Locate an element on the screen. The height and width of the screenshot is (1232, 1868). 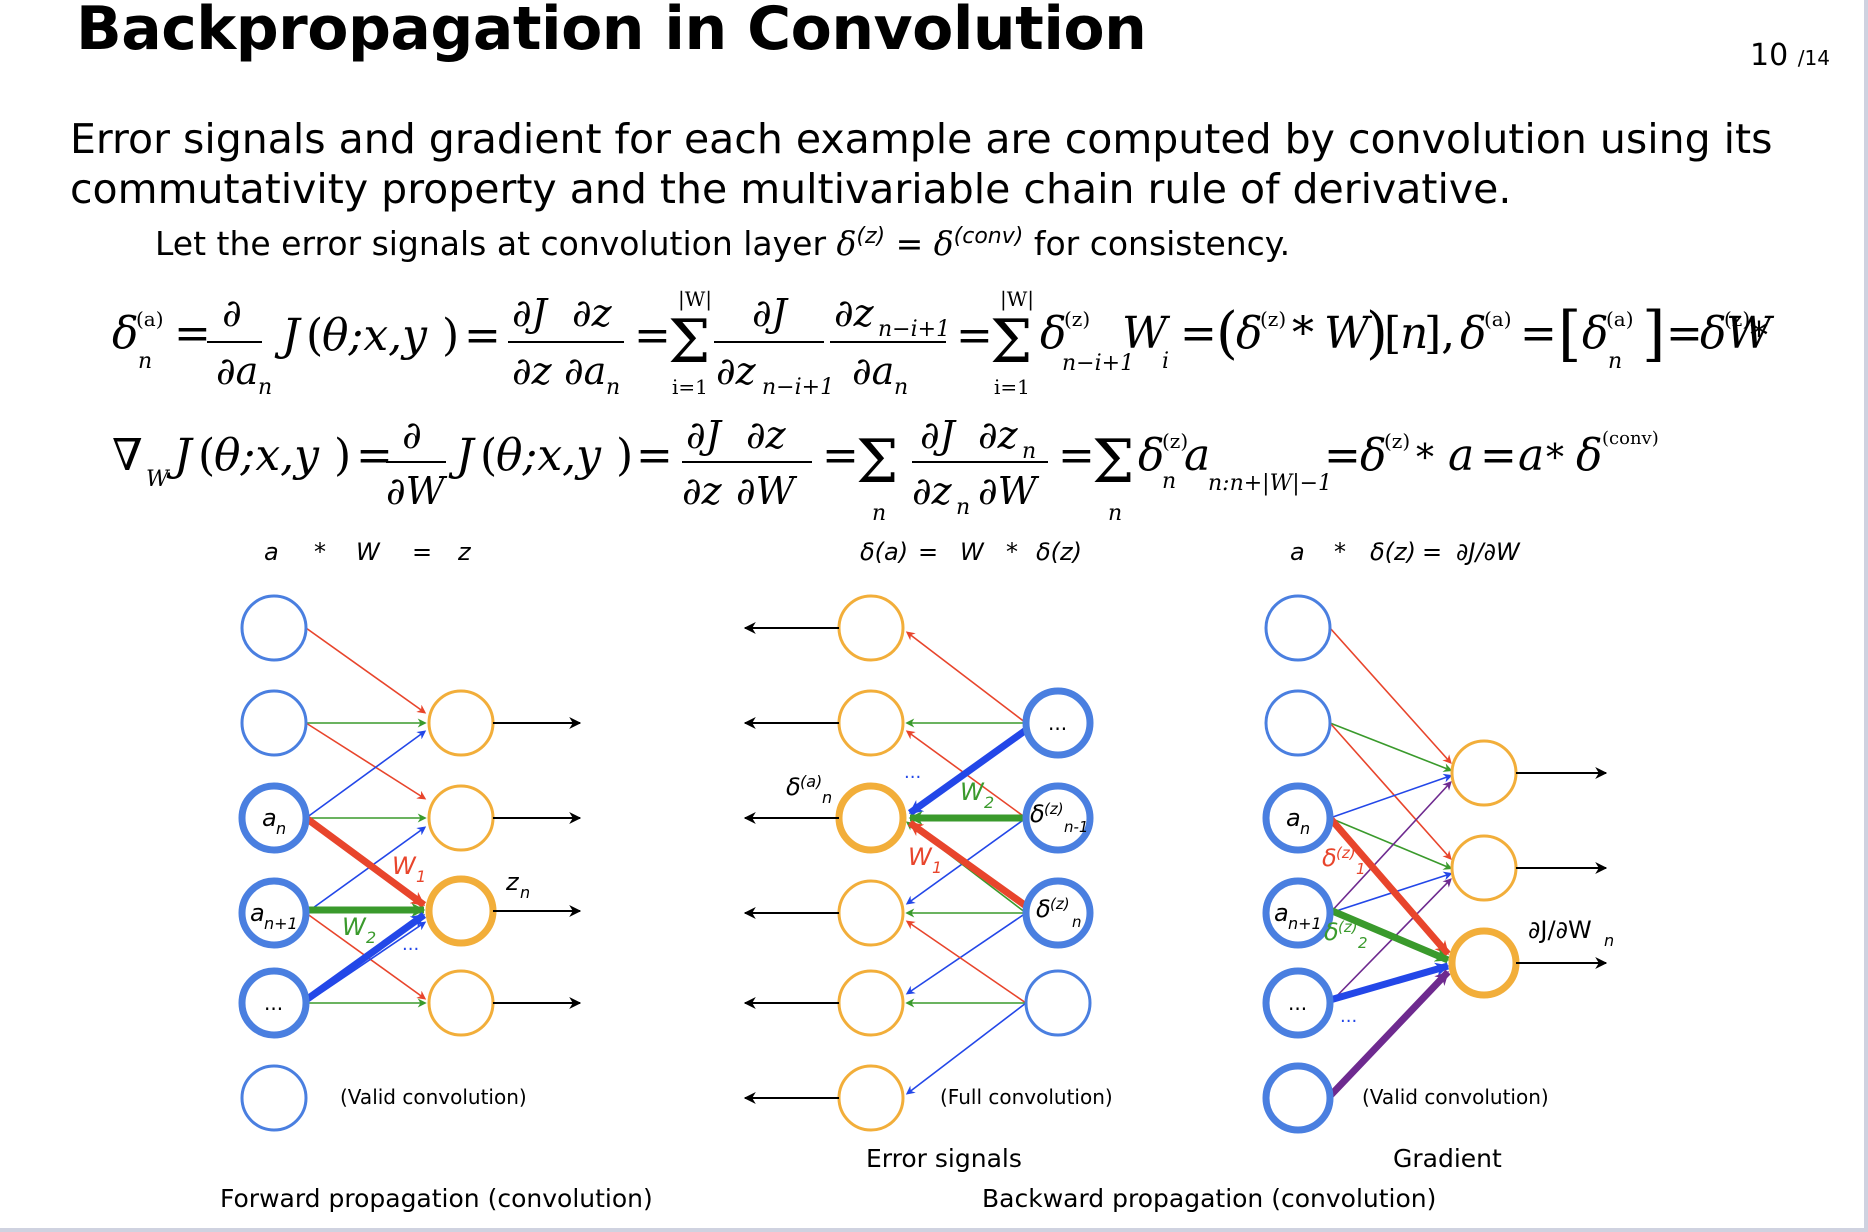
svg-text: i is located at coordinates (1165, 361).